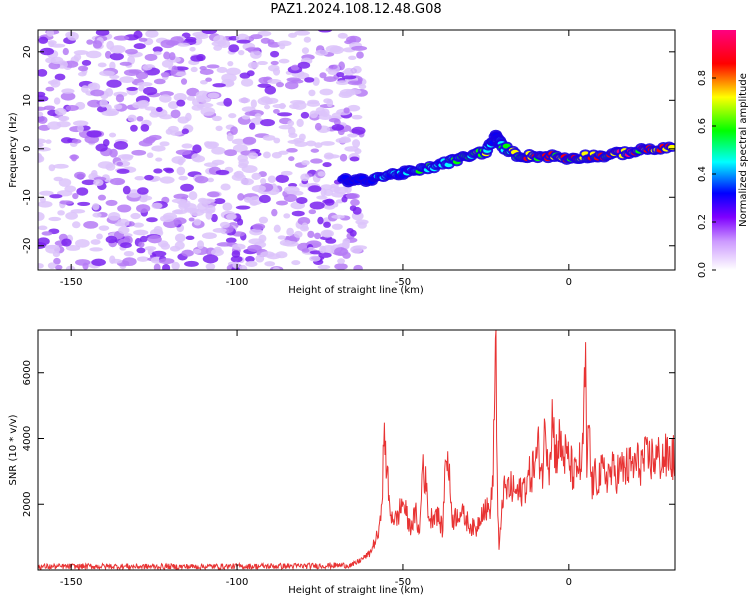  Describe the element at coordinates (569, 582) in the screenshot. I see `x-tick-label: 0` at that location.